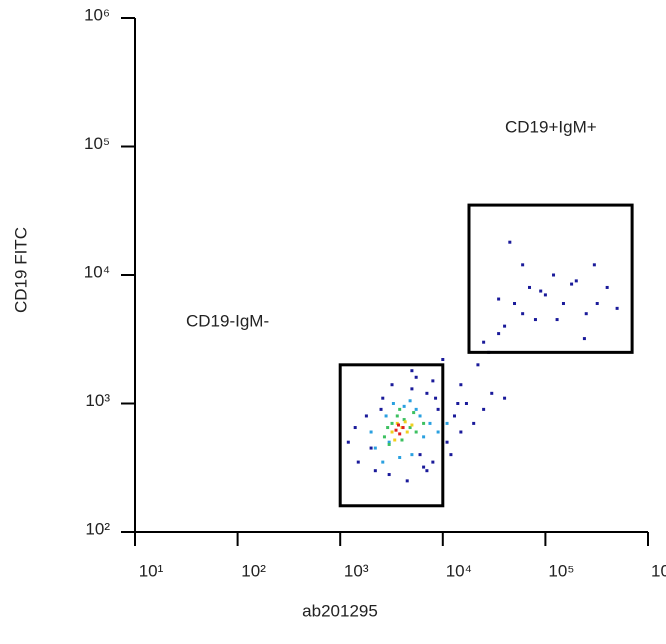  Describe the element at coordinates (20, 270) in the screenshot. I see `y-axis-label: CD19 FITC` at that location.